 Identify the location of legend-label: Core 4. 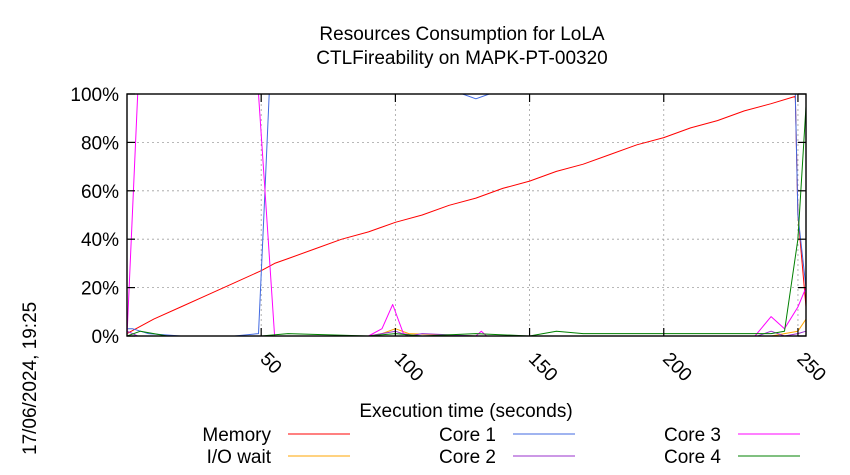
(692, 457).